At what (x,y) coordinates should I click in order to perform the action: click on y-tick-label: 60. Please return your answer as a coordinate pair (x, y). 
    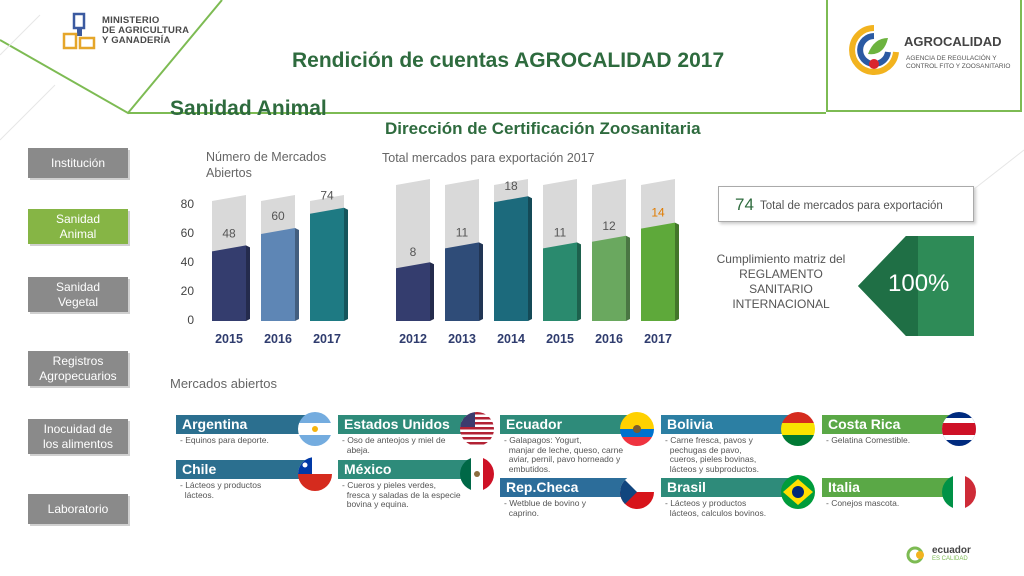
    Looking at the image, I should click on (187, 233).